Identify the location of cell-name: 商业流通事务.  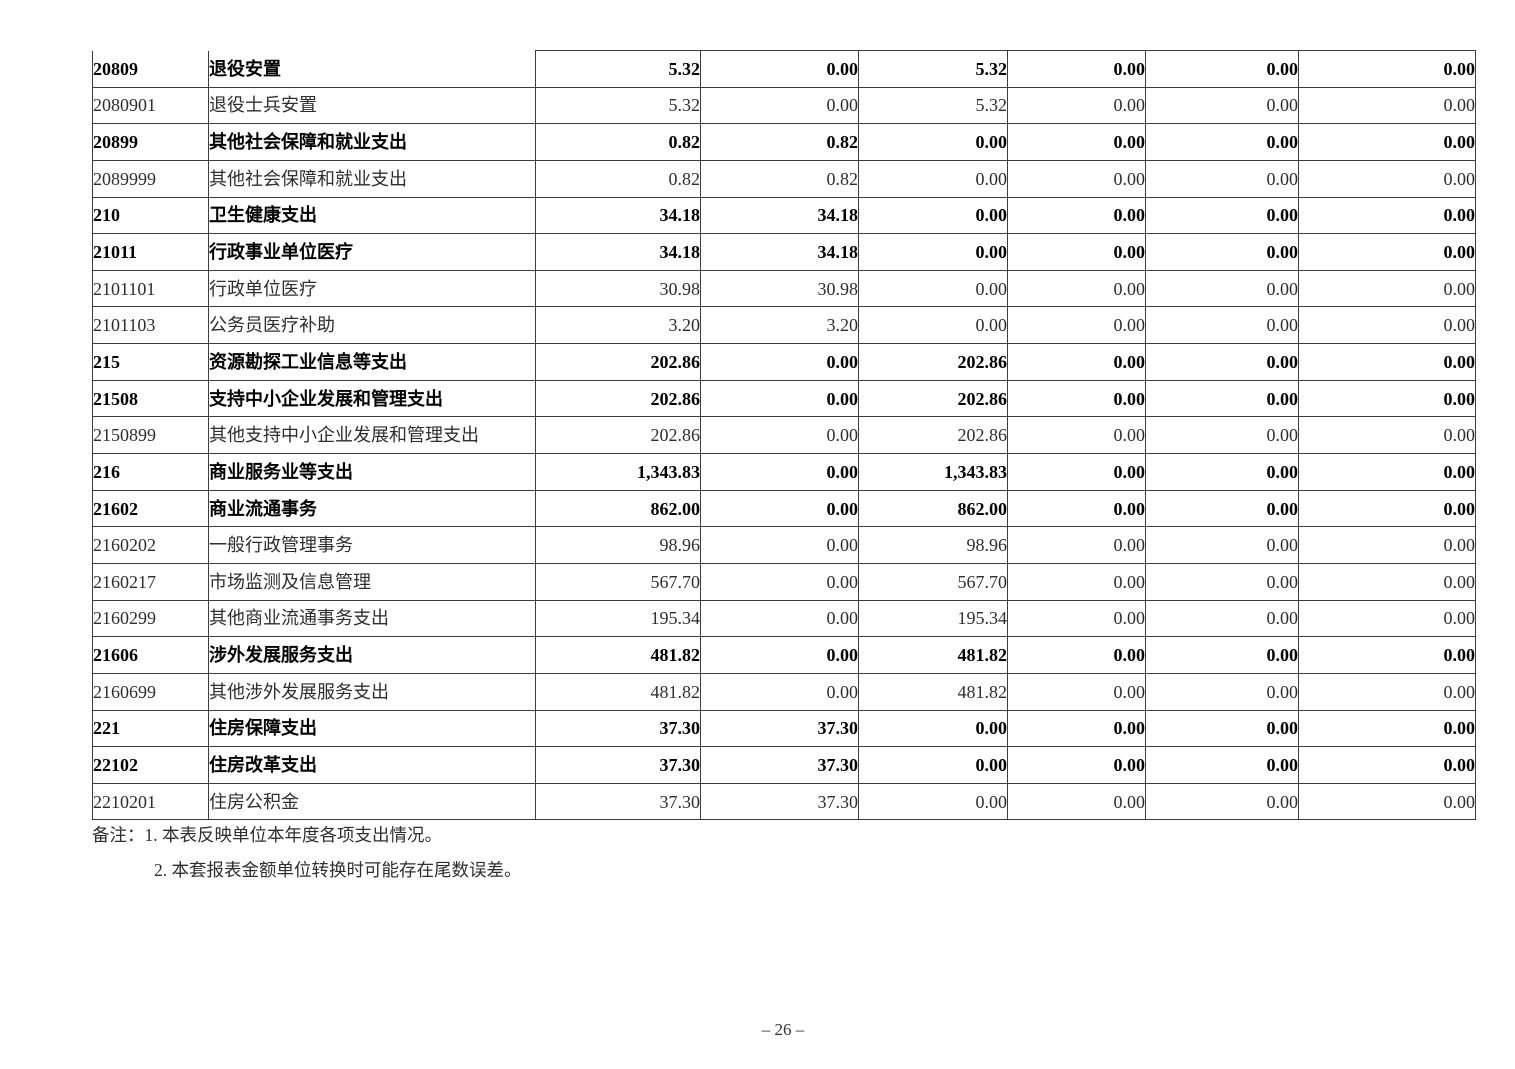
(372, 508).